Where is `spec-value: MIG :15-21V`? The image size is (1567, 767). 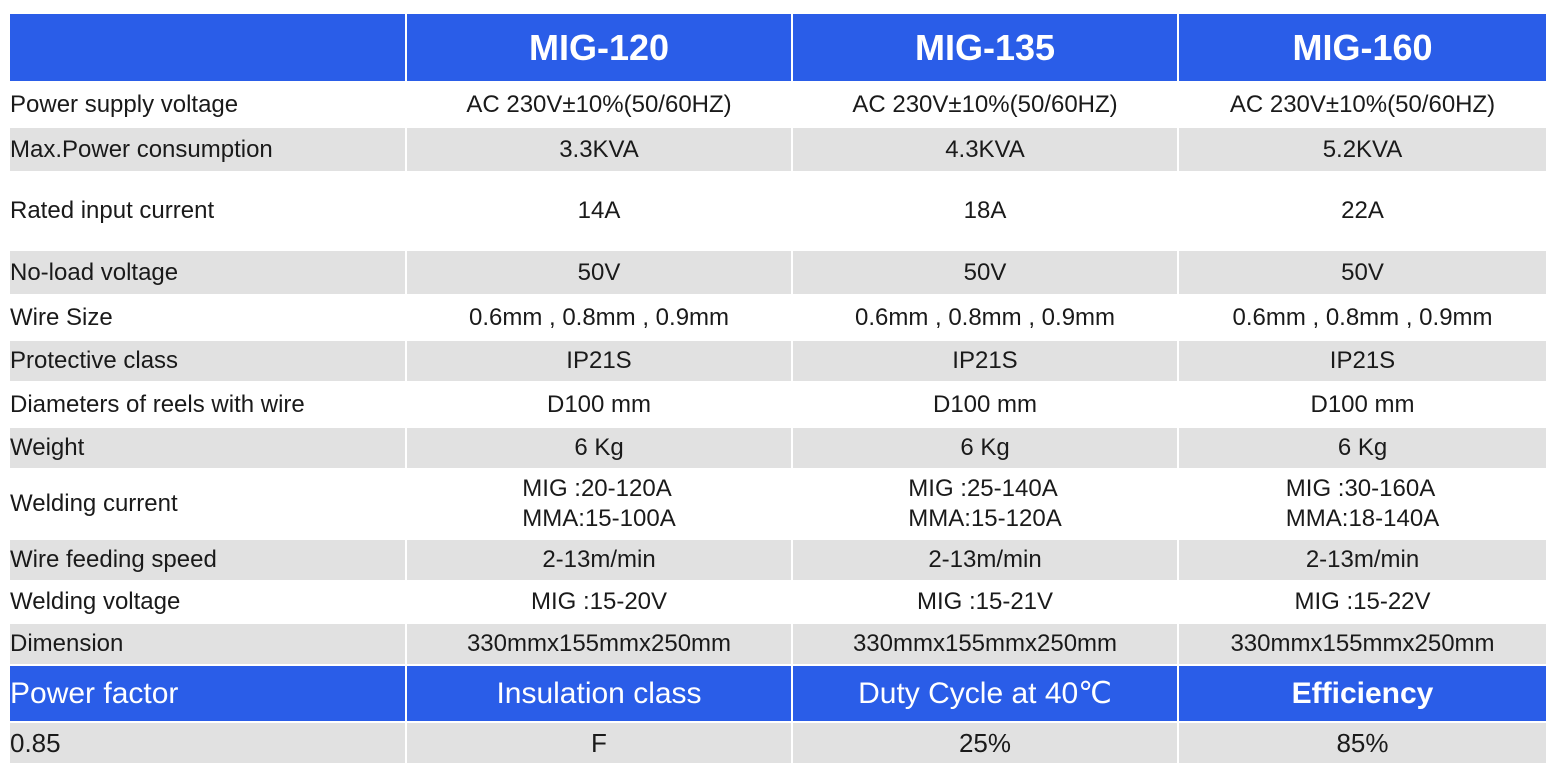 spec-value: MIG :15-21V is located at coordinates (985, 602).